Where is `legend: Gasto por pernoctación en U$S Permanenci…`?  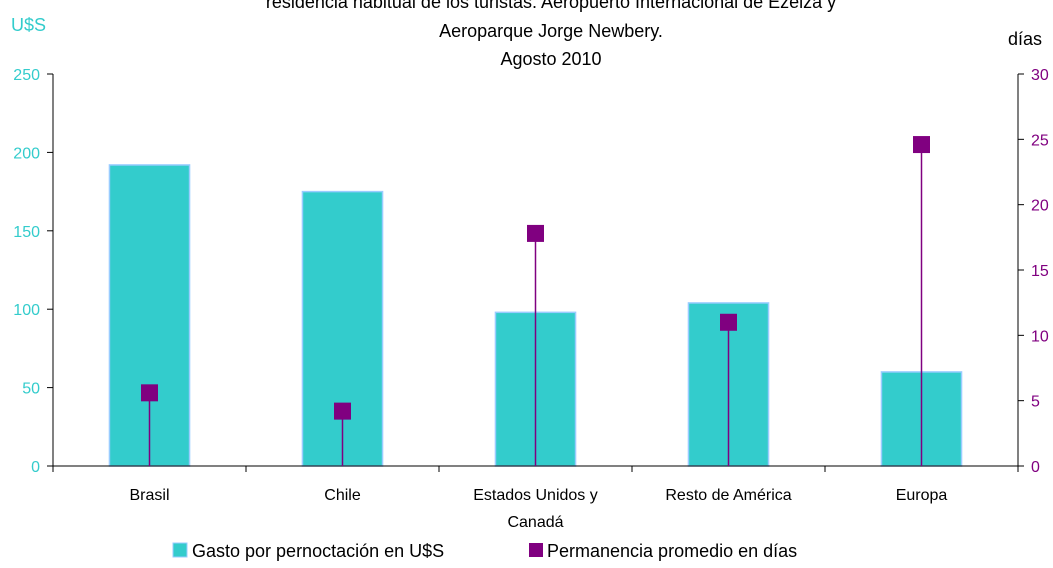 legend: Gasto por pernoctación en U$S Permanenci… is located at coordinates (484, 551).